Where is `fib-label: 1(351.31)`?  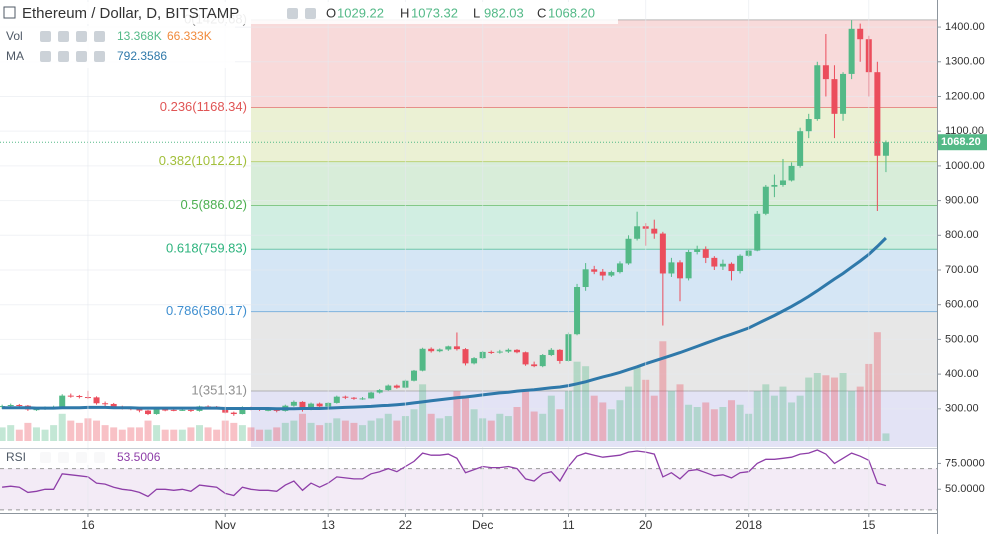 fib-label: 1(351.31) is located at coordinates (219, 389).